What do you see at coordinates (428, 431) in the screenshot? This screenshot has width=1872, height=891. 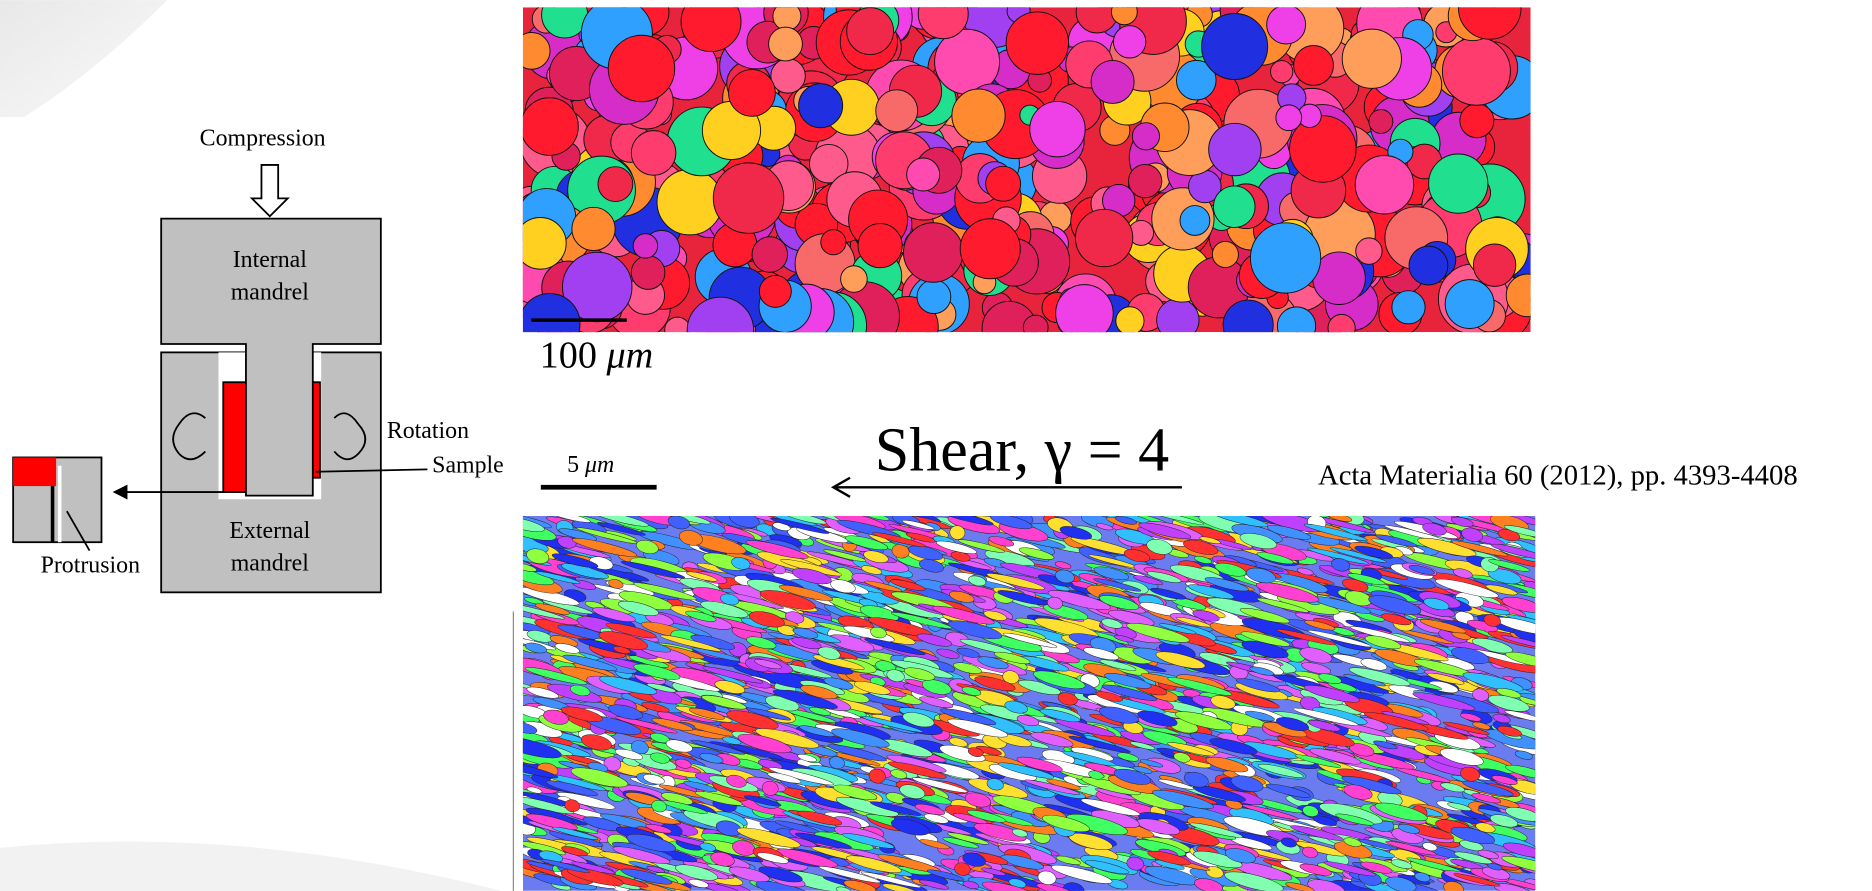 I see `label: Rotation` at bounding box center [428, 431].